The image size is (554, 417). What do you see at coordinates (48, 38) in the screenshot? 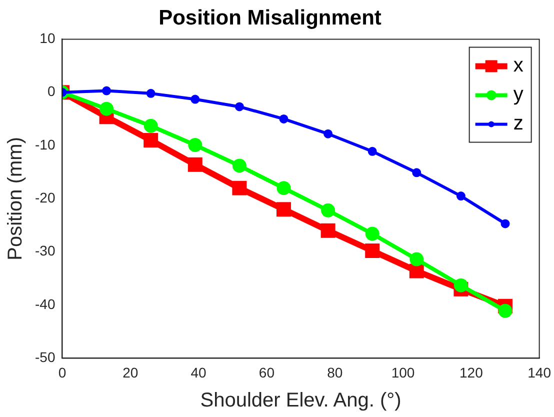
I see `y-tick-label: 10` at bounding box center [48, 38].